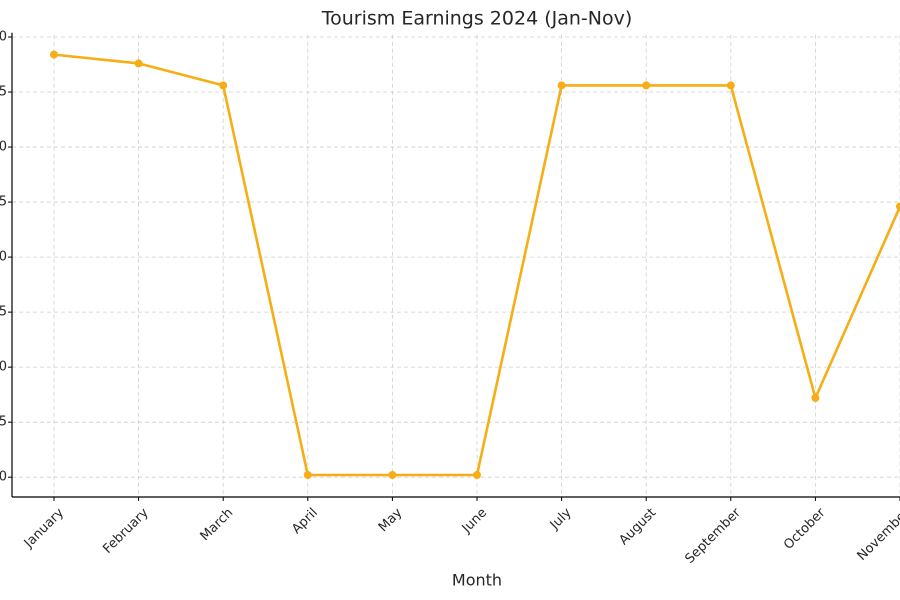 Image resolution: width=900 pixels, height=600 pixels. What do you see at coordinates (3, 367) in the screenshot?
I see `y-tick-label: 10` at bounding box center [3, 367].